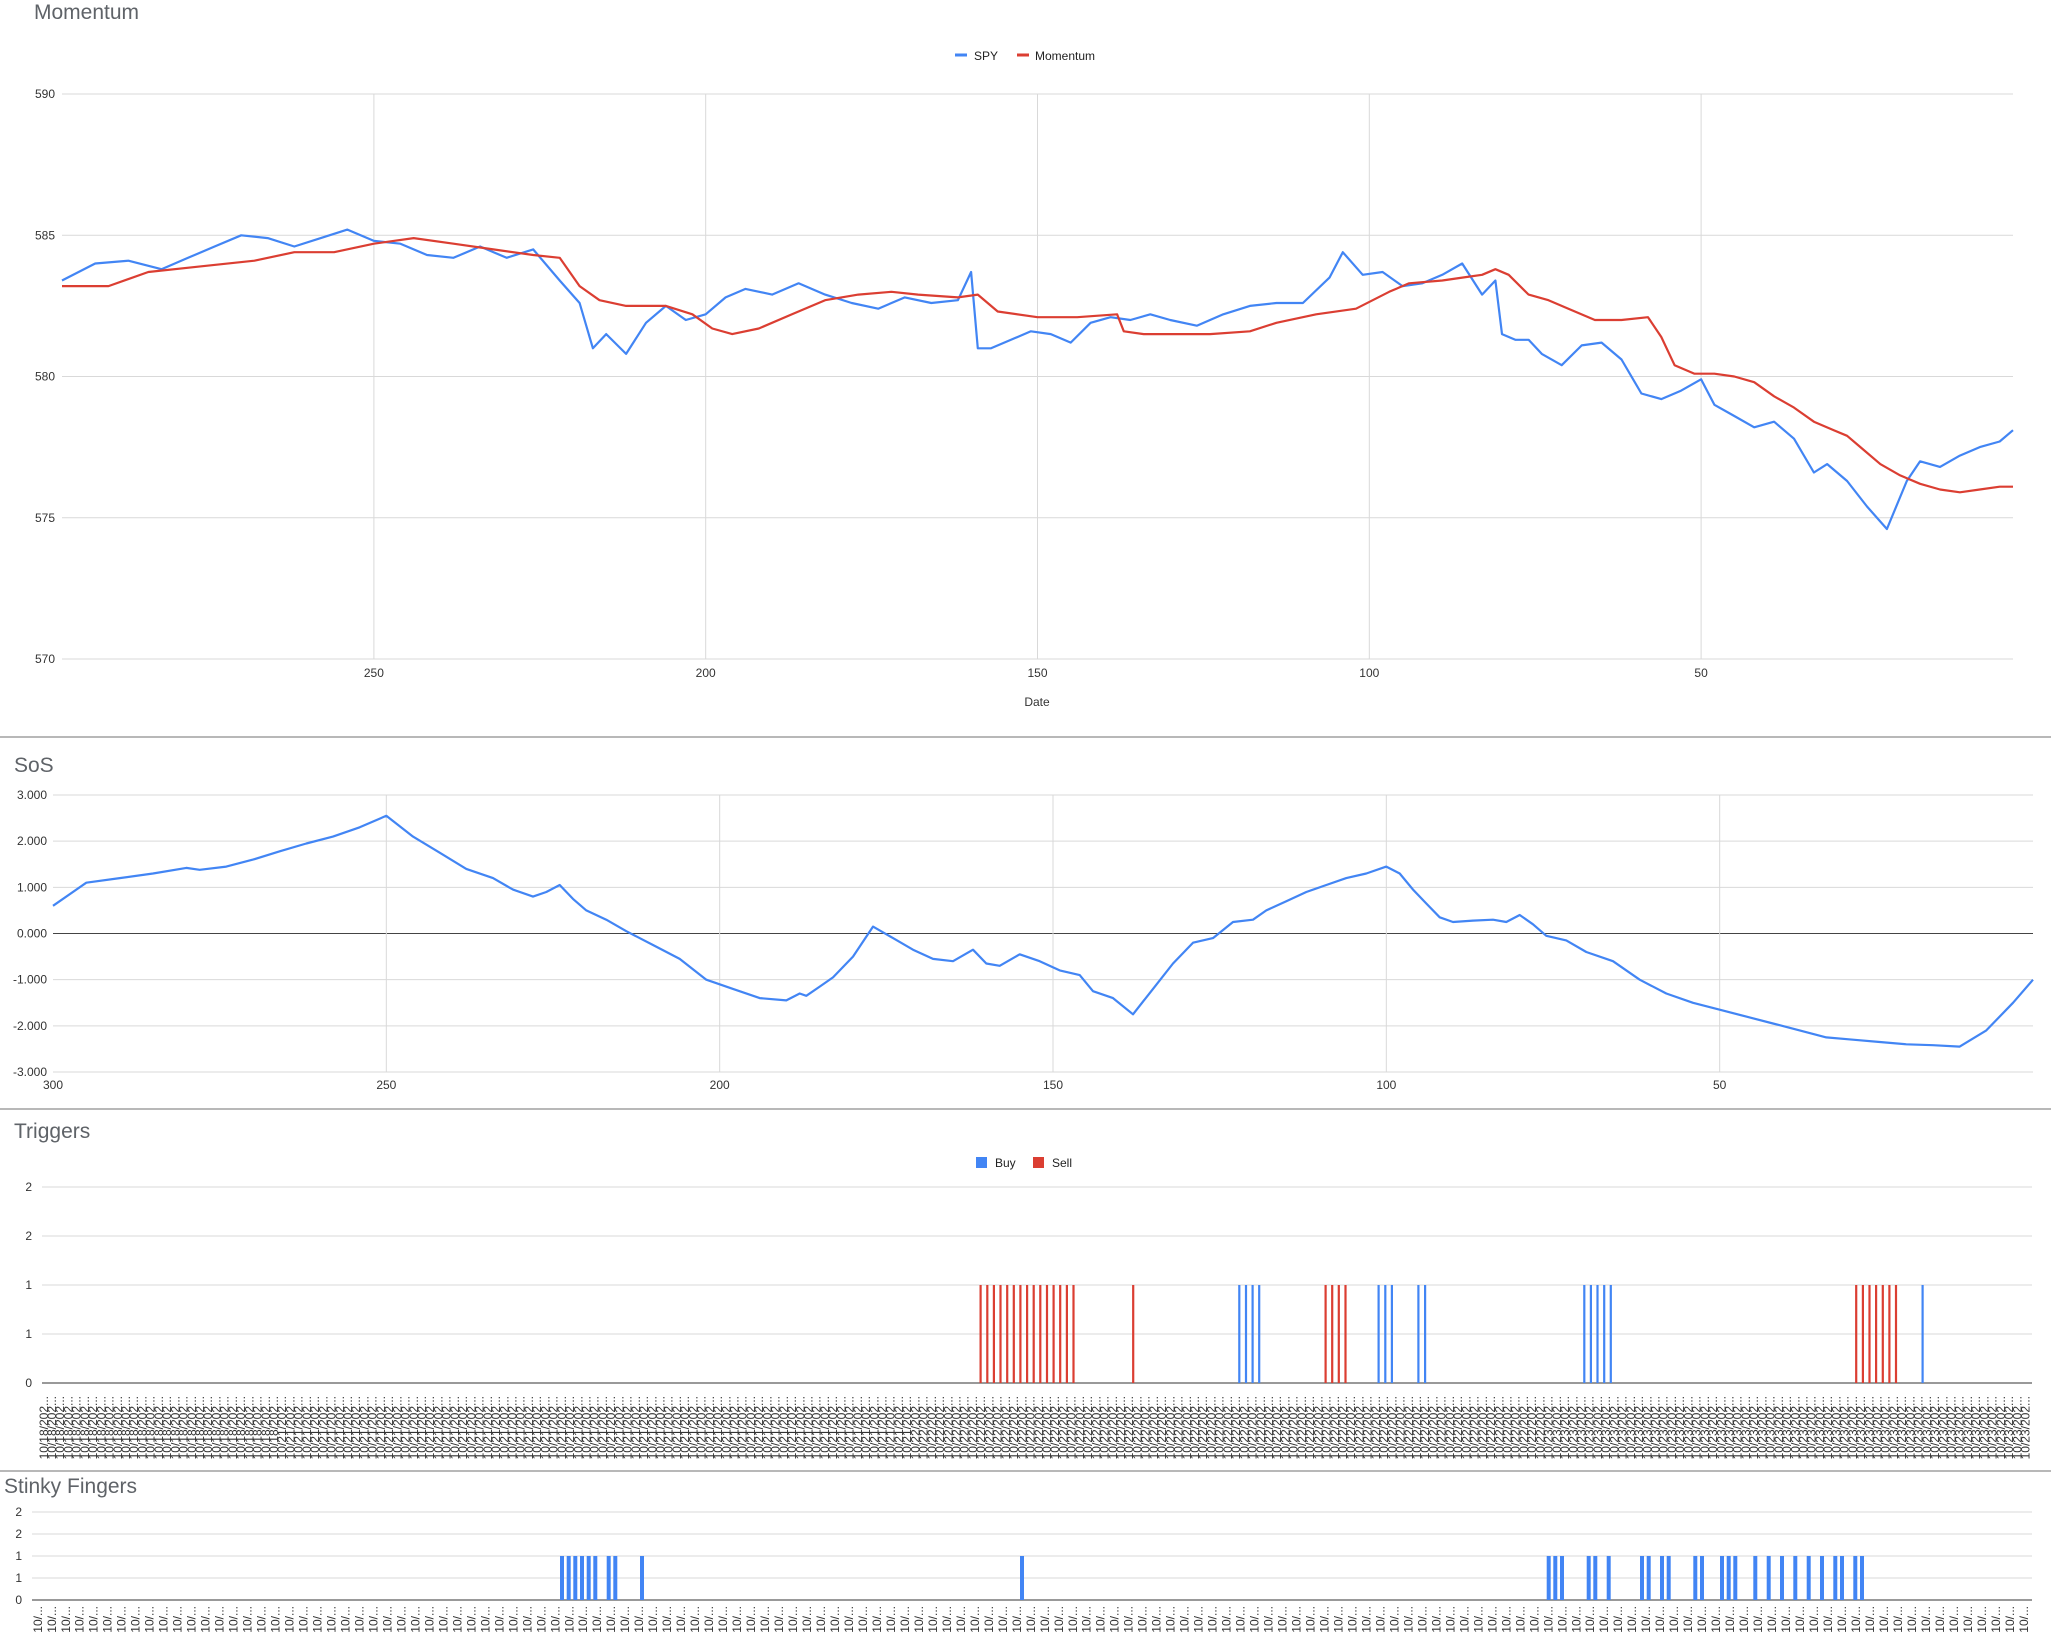 The height and width of the screenshot is (1641, 2051). Describe the element at coordinates (374, 673) in the screenshot. I see `momentum-x-tick: 250` at that location.